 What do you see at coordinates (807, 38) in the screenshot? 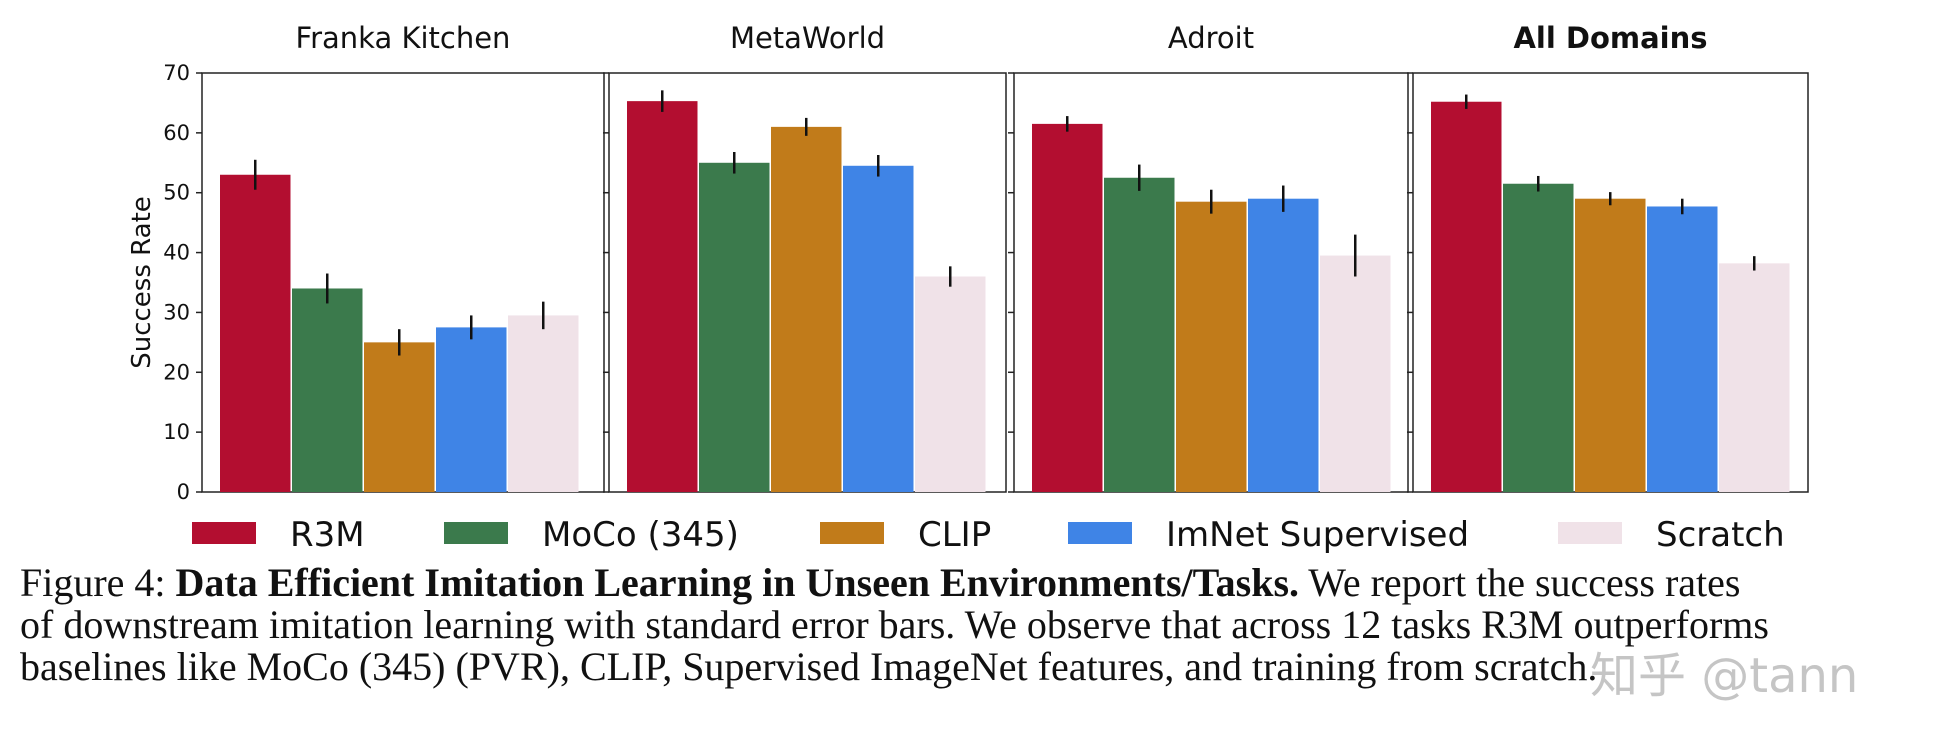
I see `panel-title: MetaWorld` at bounding box center [807, 38].